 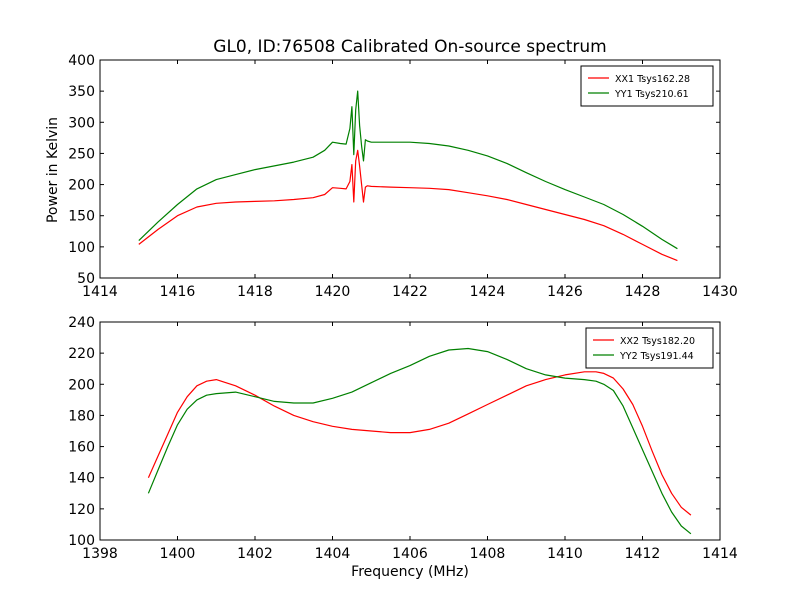 What do you see at coordinates (81, 186) in the screenshot?
I see `top-y-tick-label: 200` at bounding box center [81, 186].